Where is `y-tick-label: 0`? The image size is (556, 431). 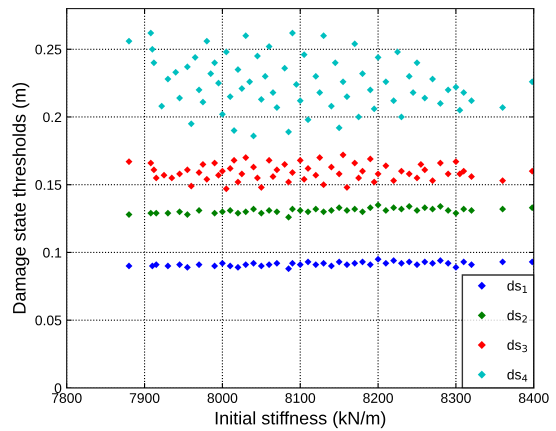
y-tick-label: 0 is located at coordinates (58, 388).